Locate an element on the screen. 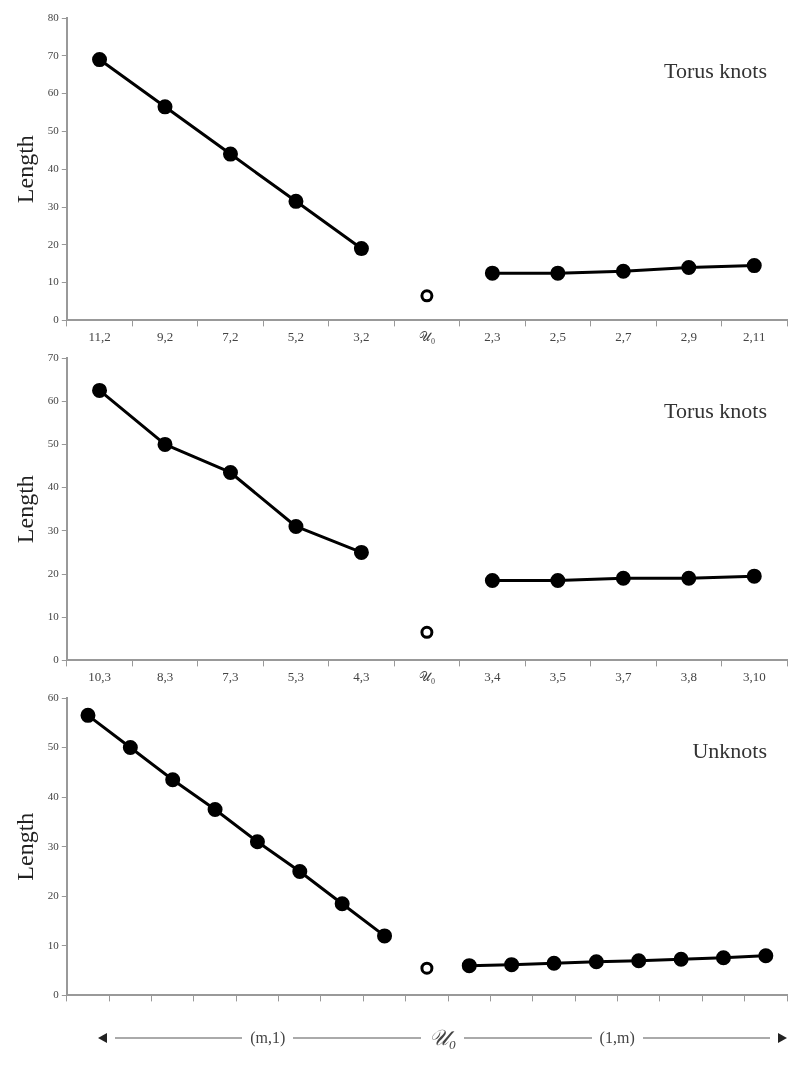 The height and width of the screenshot is (1074, 810). x-tick-label: 11,2 is located at coordinates (99, 336).